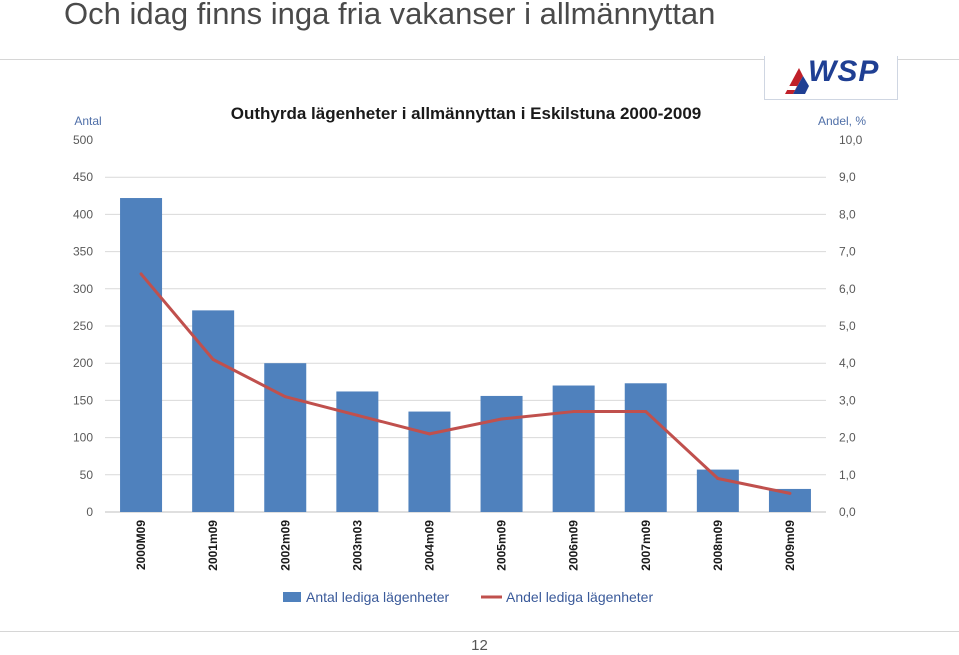 The width and height of the screenshot is (959, 655). I want to click on right-axis: 0,0 1,0 2,0 3,0 4,0 5,0 6,0 7,0 8,0 9,0 10,0, so click(851, 326).